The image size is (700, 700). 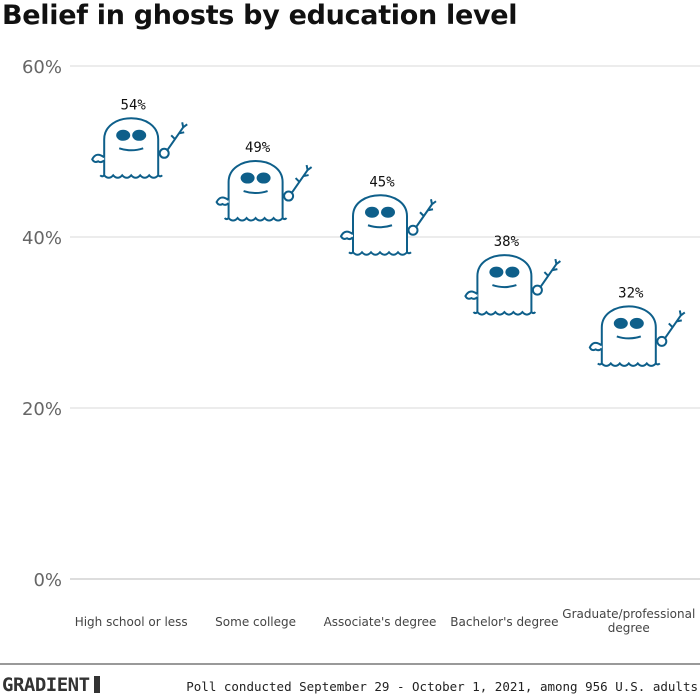 I want to click on x-tick-label: Associate's degree, so click(x=380, y=622).